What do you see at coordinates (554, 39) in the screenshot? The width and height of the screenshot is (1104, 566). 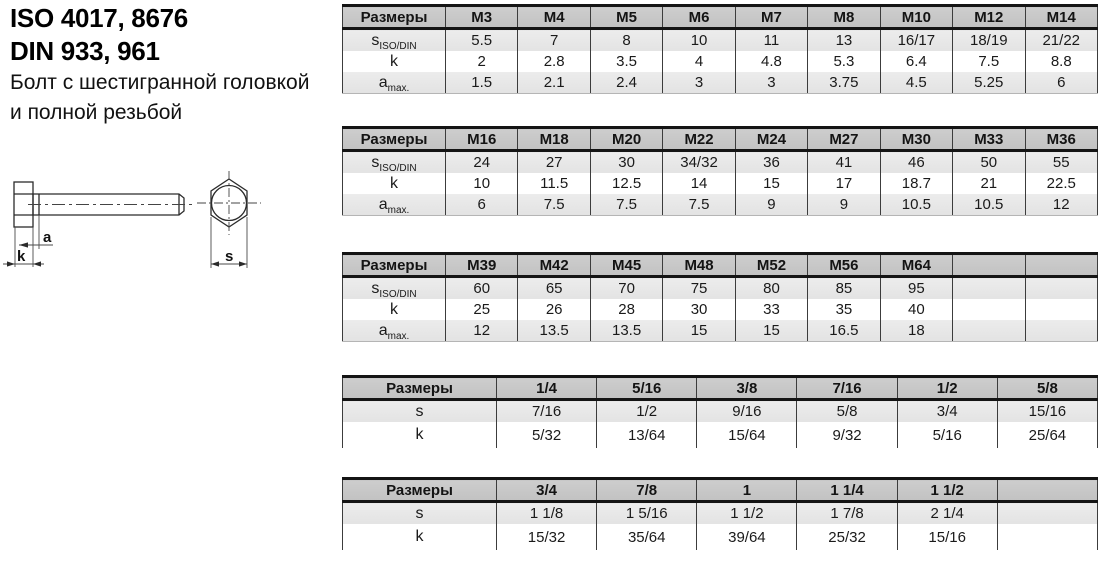 I see `value-cell: 7` at bounding box center [554, 39].